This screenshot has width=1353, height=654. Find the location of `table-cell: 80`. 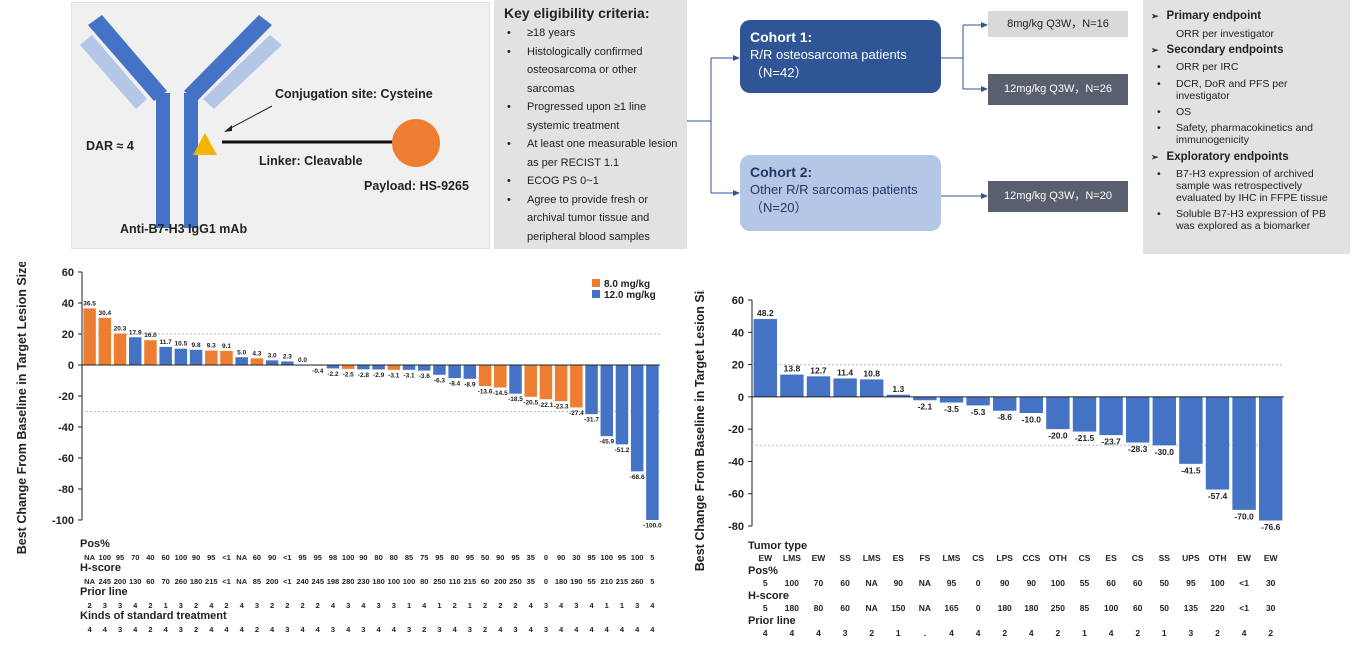

table-cell: 80 is located at coordinates (424, 581).